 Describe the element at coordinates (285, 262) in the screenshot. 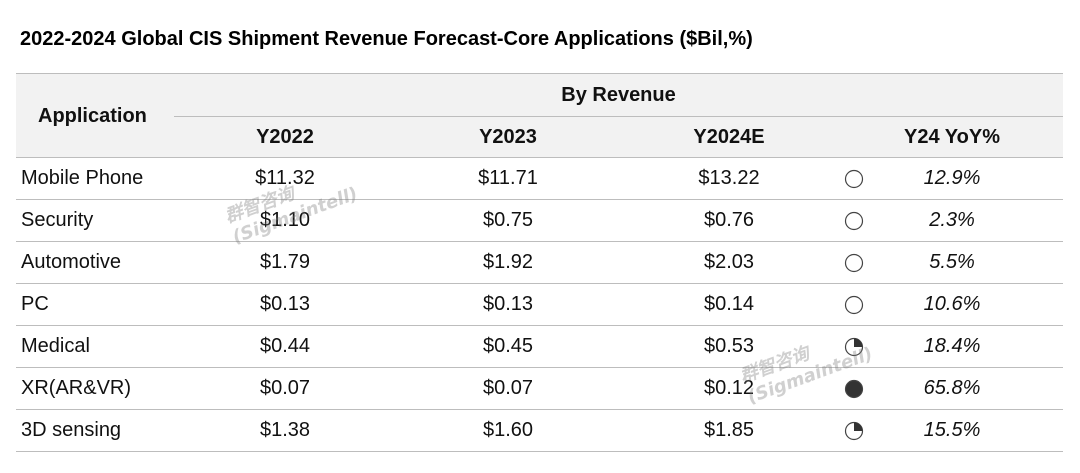

I see `cell-y2022: $1.79` at that location.